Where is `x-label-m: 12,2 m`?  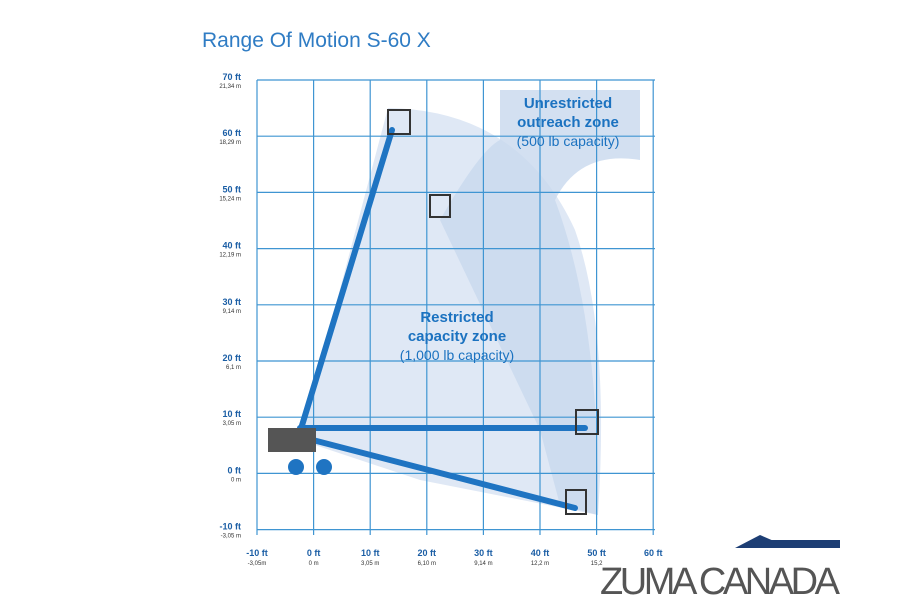 x-label-m: 12,2 m is located at coordinates (540, 564).